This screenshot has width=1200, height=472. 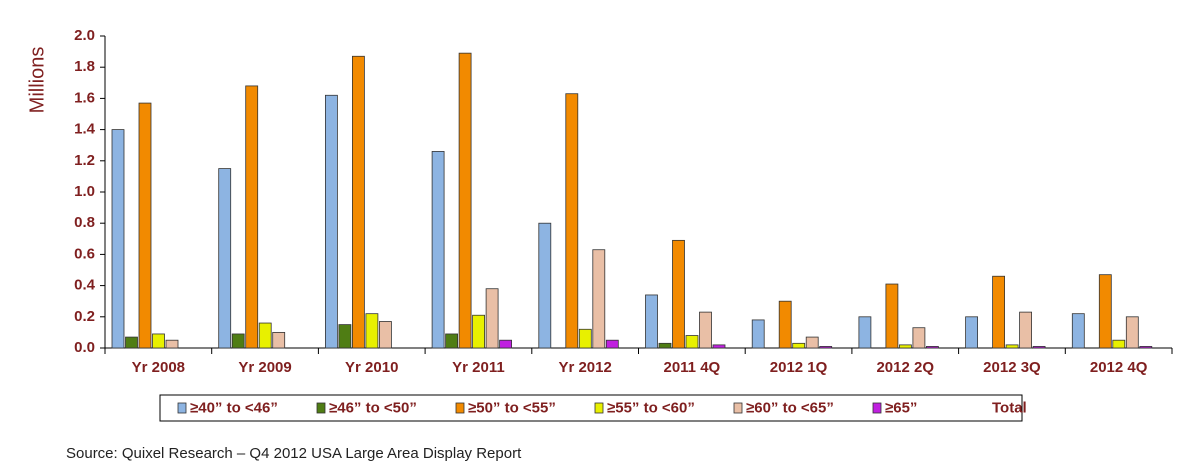 What do you see at coordinates (37, 80) in the screenshot?
I see `y-axis-label: Millions` at bounding box center [37, 80].